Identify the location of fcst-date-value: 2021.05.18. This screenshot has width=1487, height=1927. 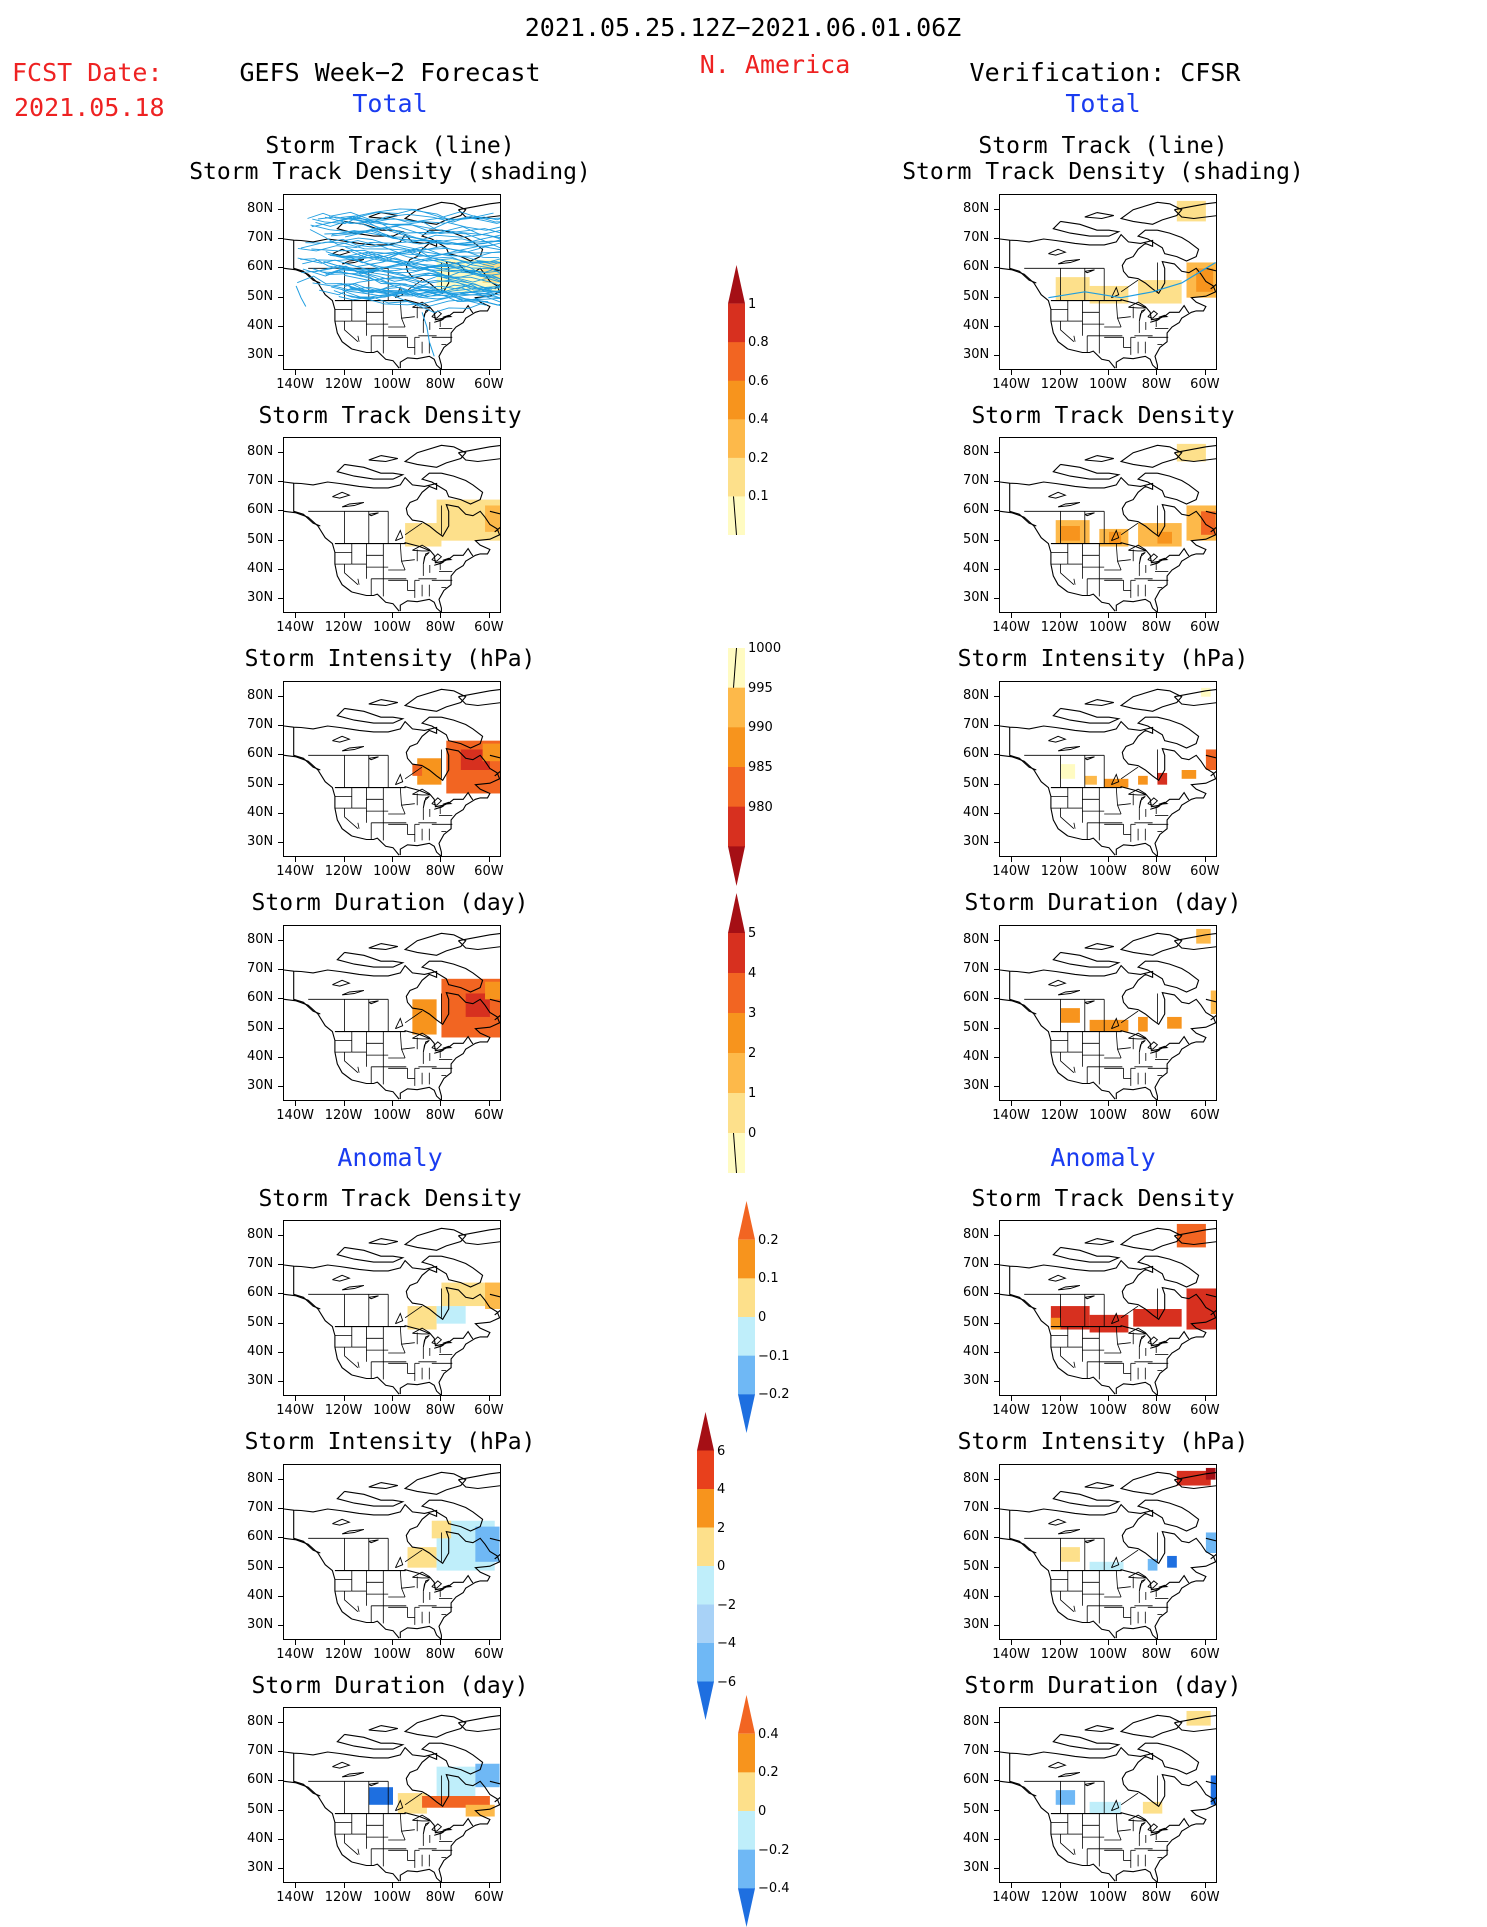
(89, 107).